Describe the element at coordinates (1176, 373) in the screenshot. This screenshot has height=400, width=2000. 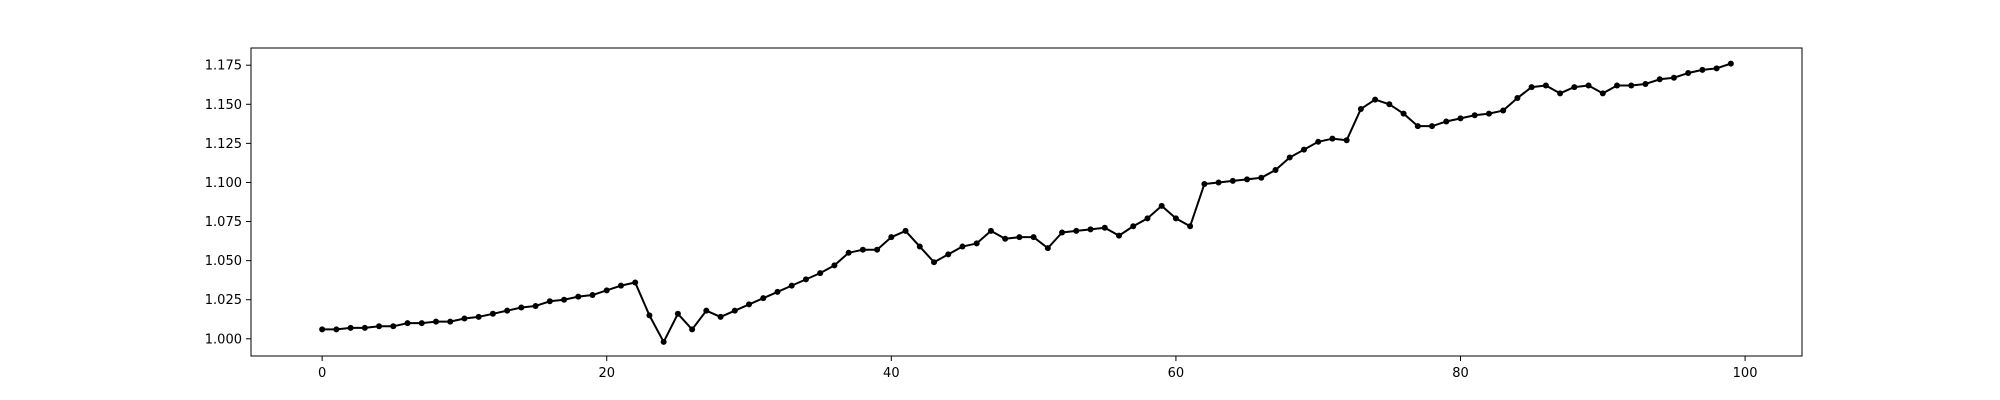
I see `x-tick-label: 60` at that location.